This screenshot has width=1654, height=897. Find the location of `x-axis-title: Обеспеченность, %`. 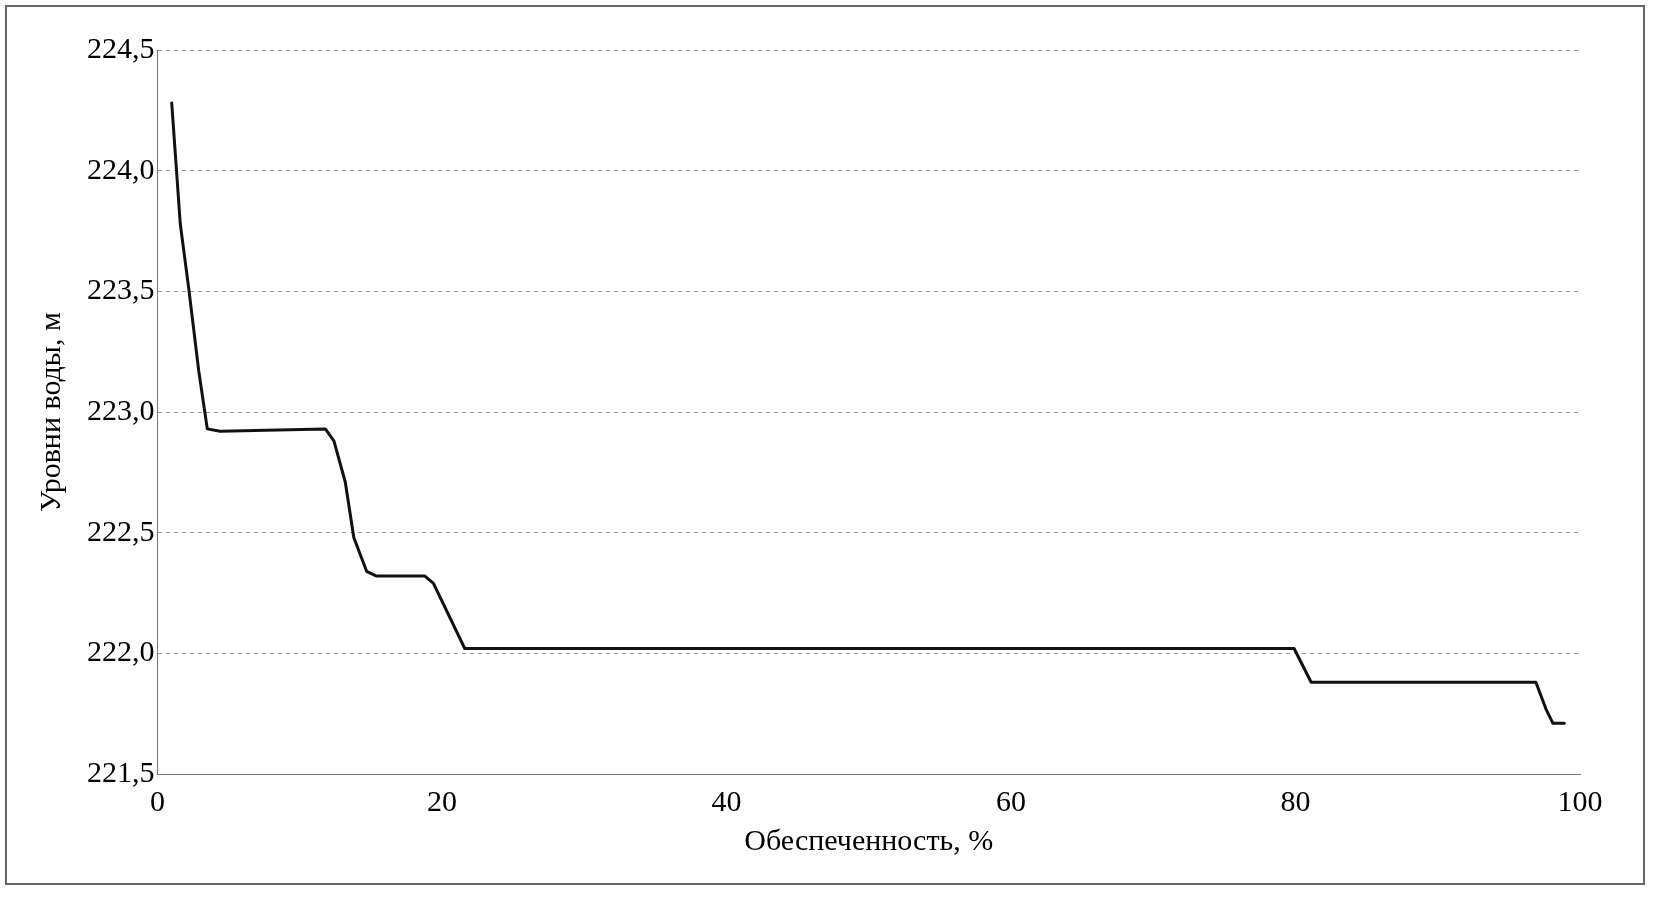

x-axis-title: Обеспеченность, % is located at coordinates (869, 839).